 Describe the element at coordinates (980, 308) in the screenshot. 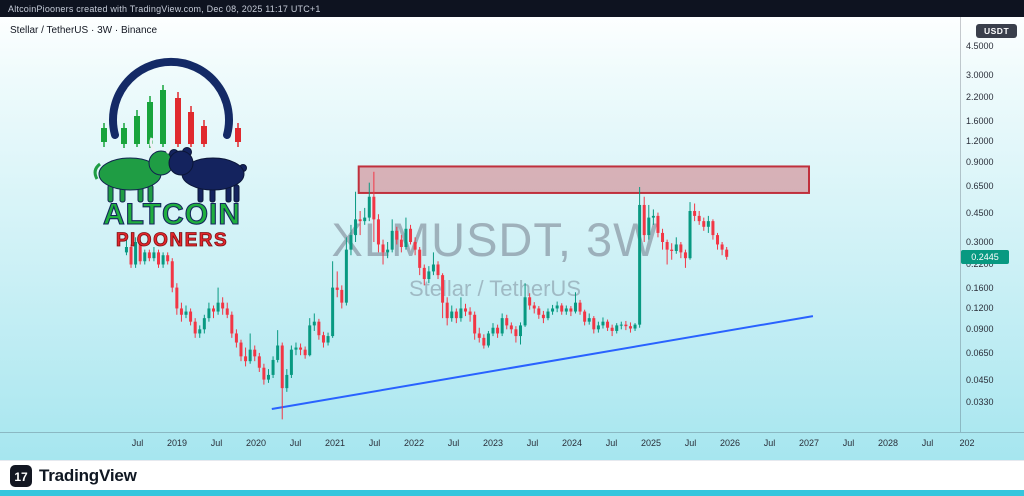

I see `price-axis-label: 0.1200` at that location.